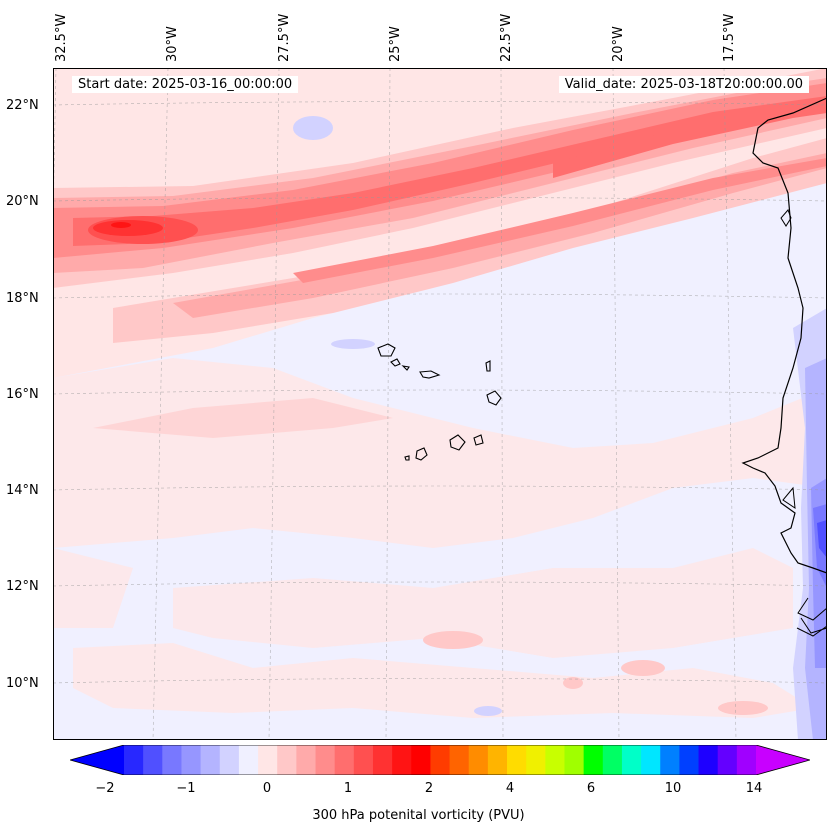 This screenshot has width=837, height=836. What do you see at coordinates (510, 788) in the screenshot?
I see `colorbar-tick-label: 4` at bounding box center [510, 788].